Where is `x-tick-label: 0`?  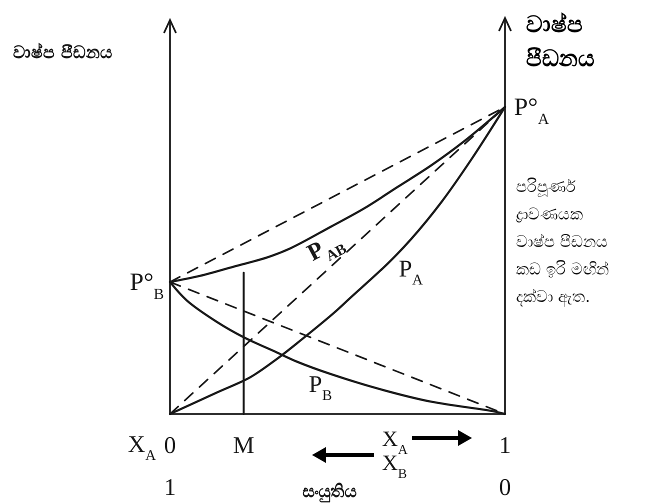 x-tick-label: 0 is located at coordinates (170, 446).